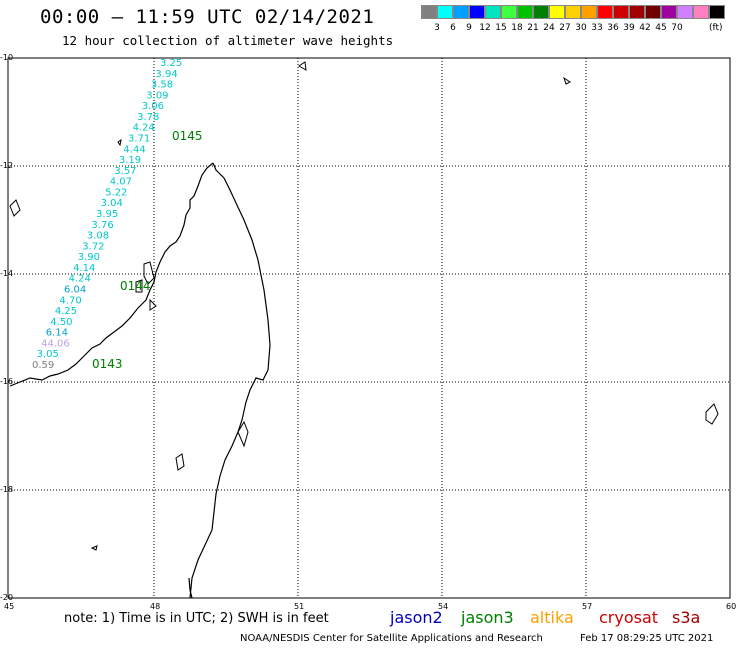 Image resolution: width=740 pixels, height=650 pixels. I want to click on legend-label: 21, so click(533, 28).